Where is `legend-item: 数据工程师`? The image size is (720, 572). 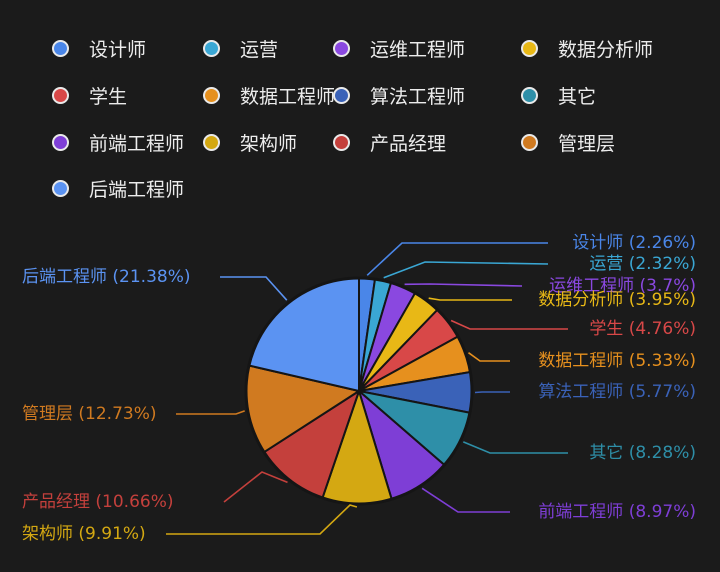 legend-item: 数据工程师 is located at coordinates (269, 95).